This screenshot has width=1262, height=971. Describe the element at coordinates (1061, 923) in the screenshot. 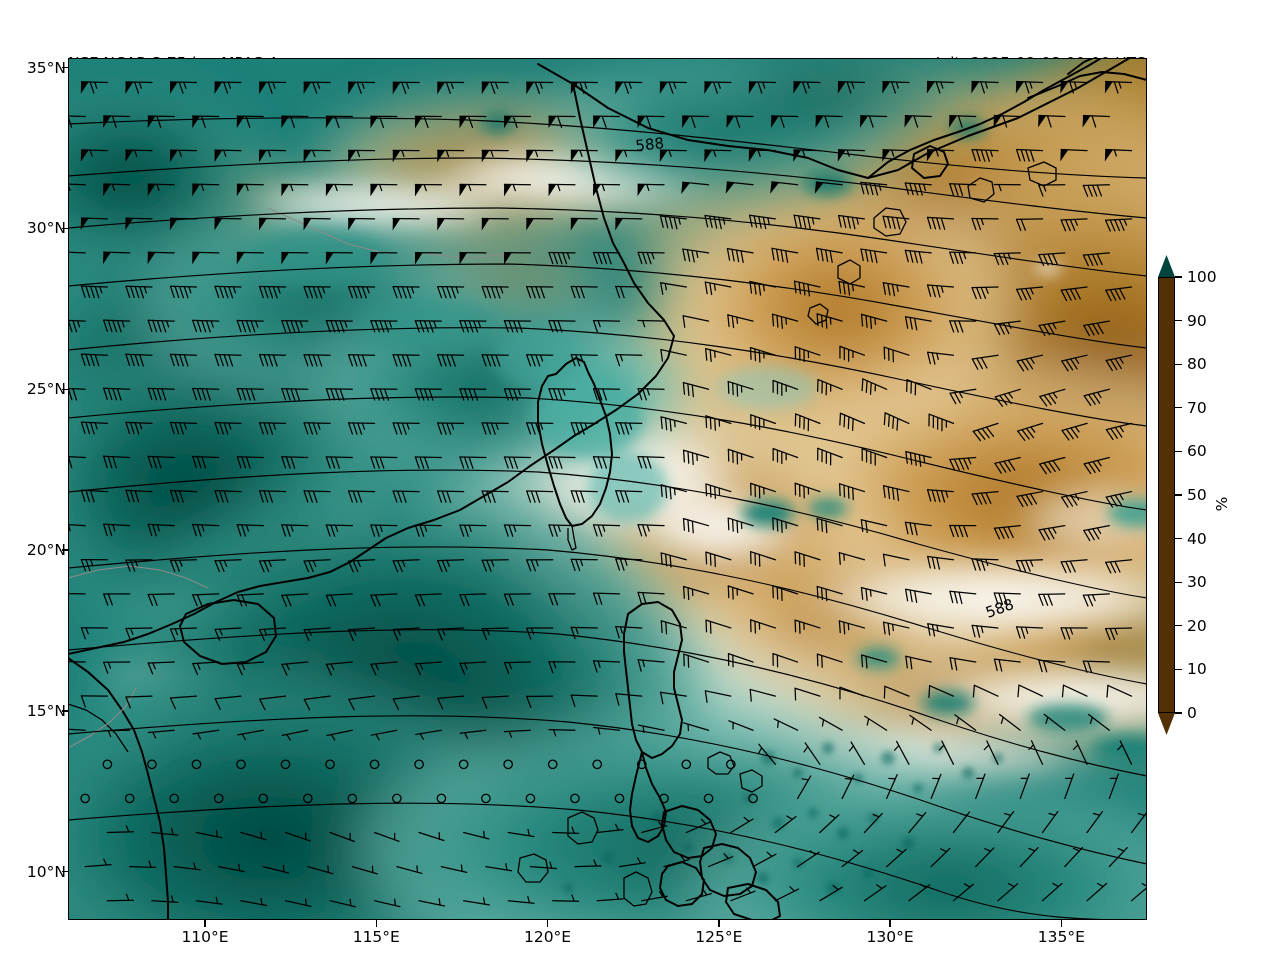

I see `longitude-tick` at that location.